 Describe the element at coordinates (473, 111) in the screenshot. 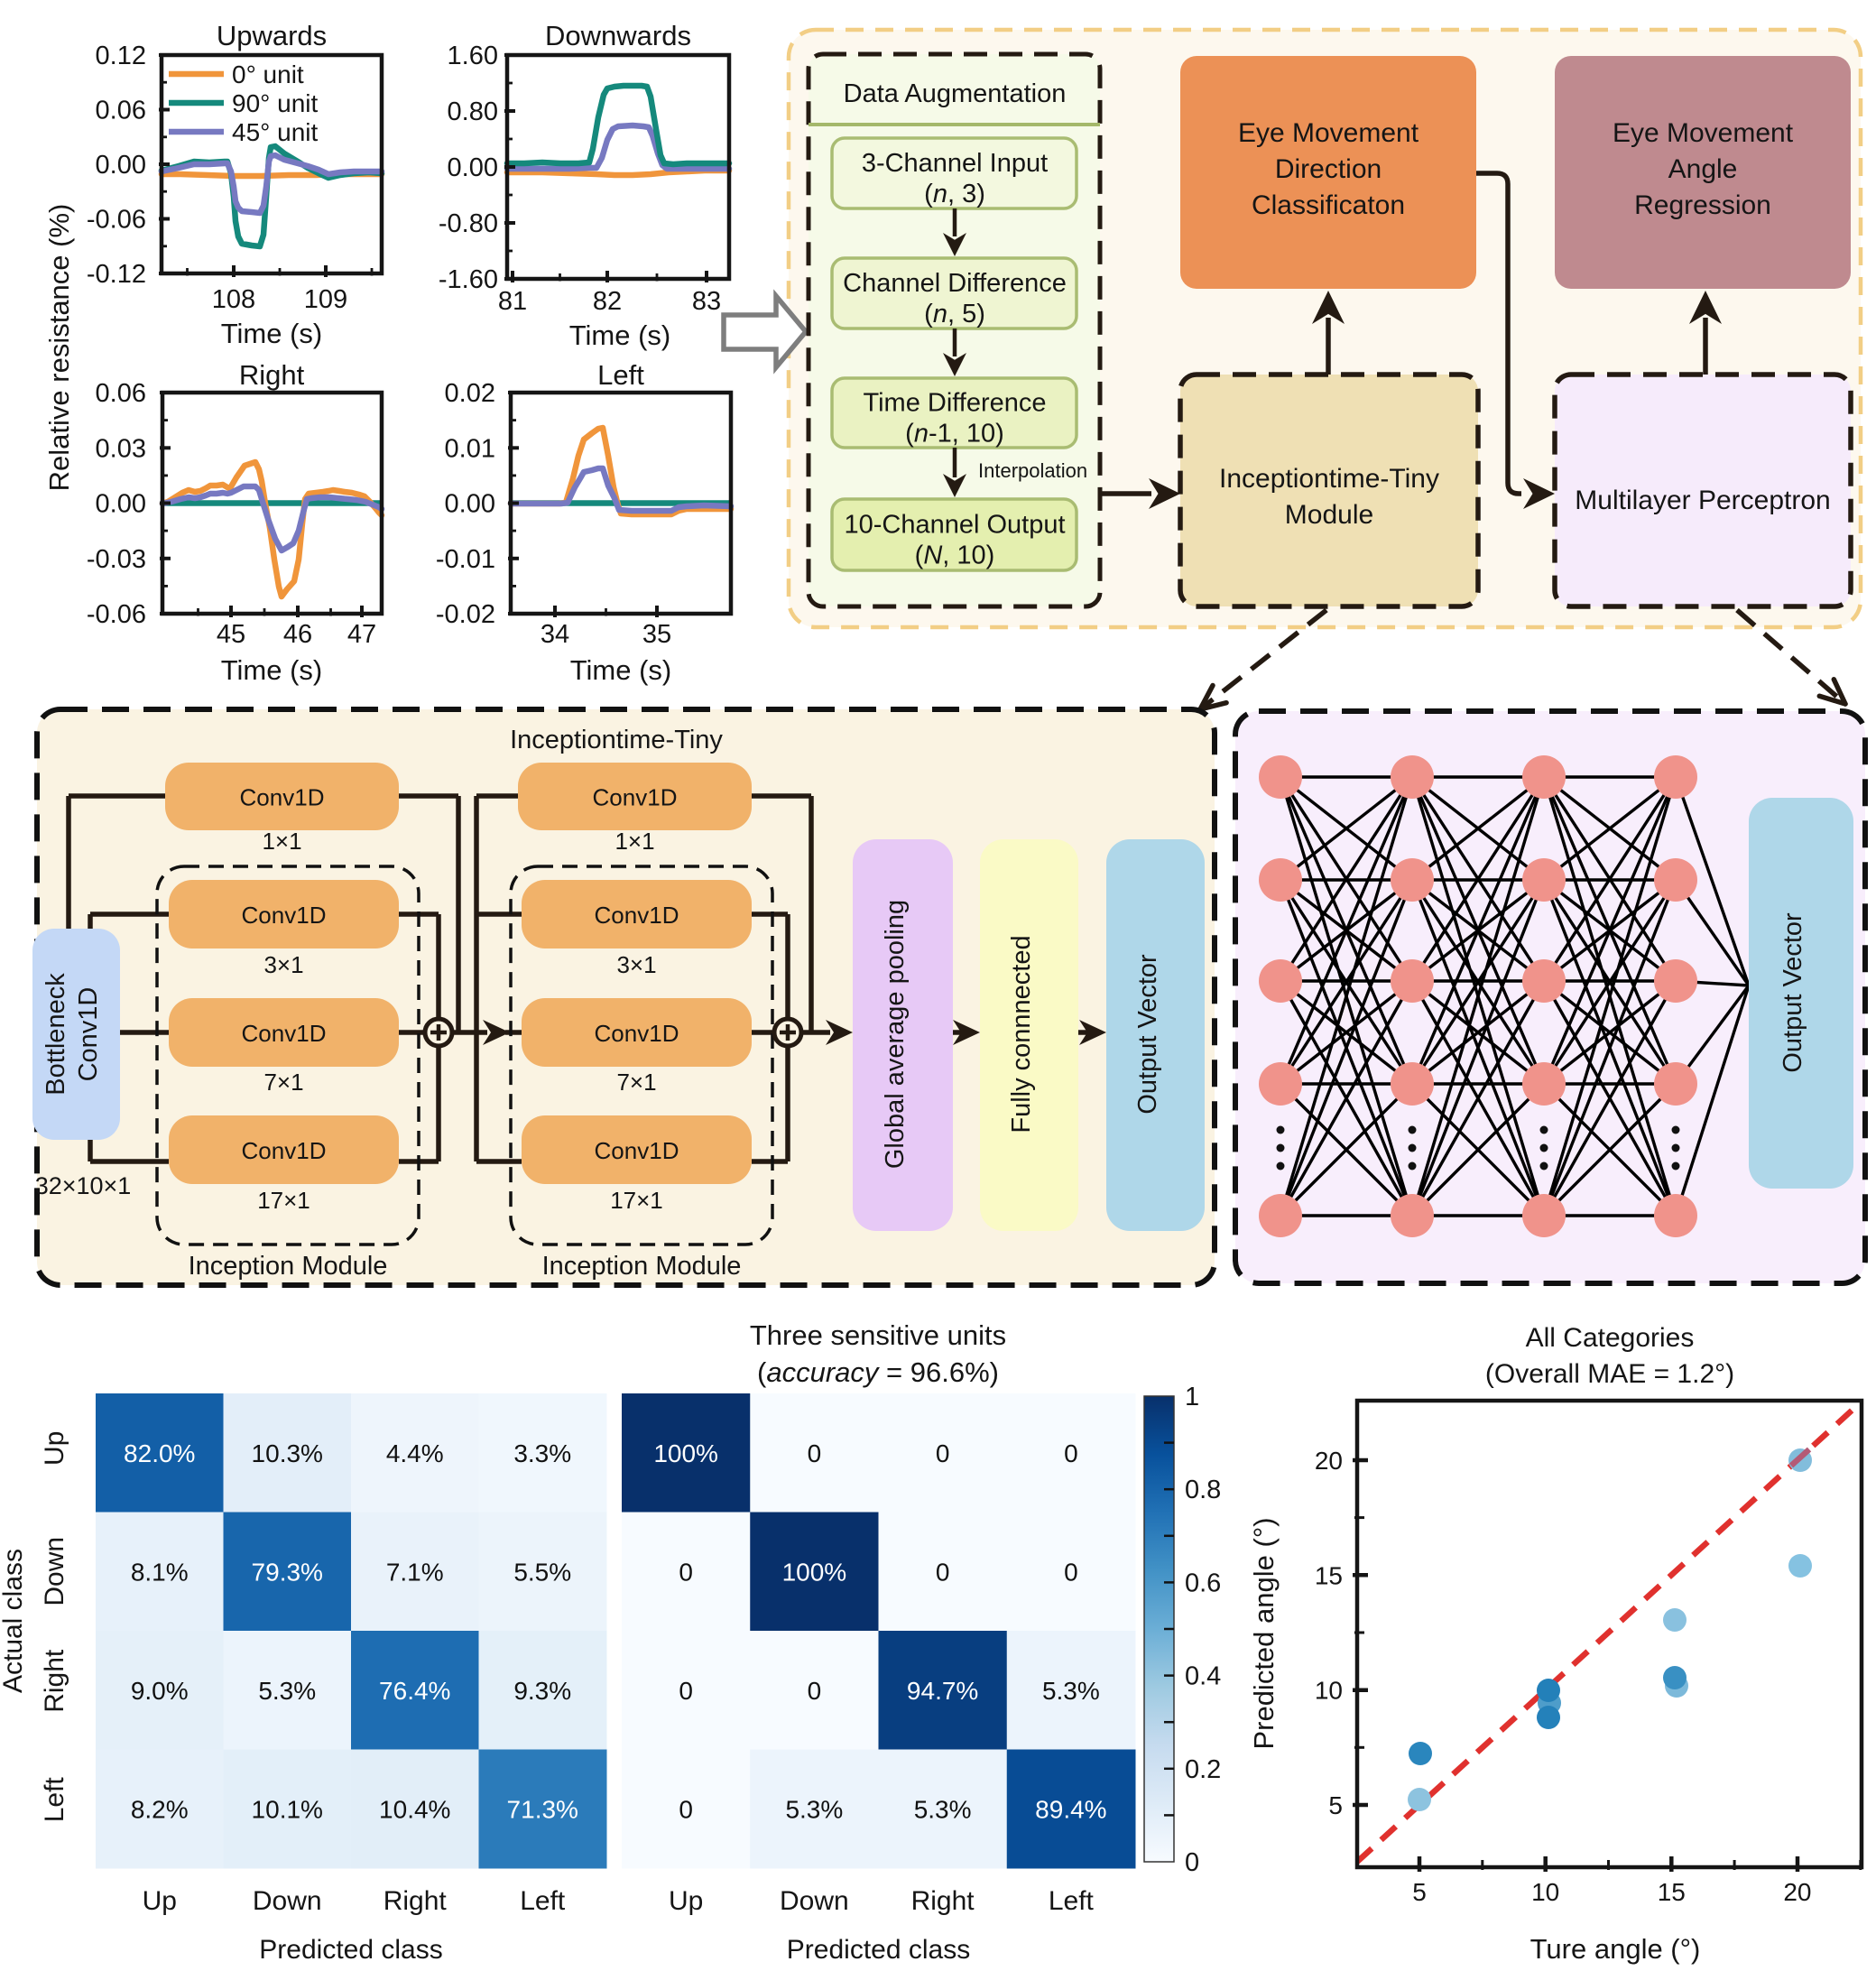

I see `svg-text: 0.80` at that location.